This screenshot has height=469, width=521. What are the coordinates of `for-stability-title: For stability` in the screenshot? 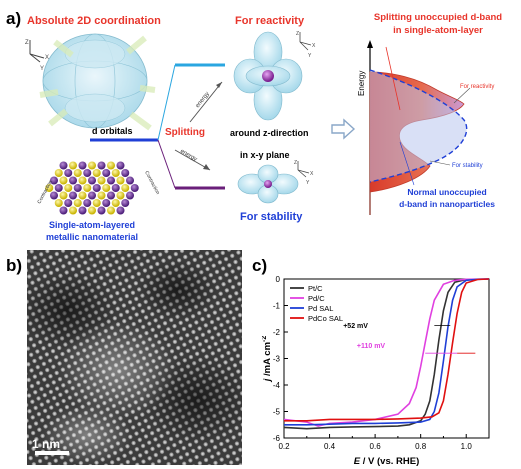 It's located at (271, 217).